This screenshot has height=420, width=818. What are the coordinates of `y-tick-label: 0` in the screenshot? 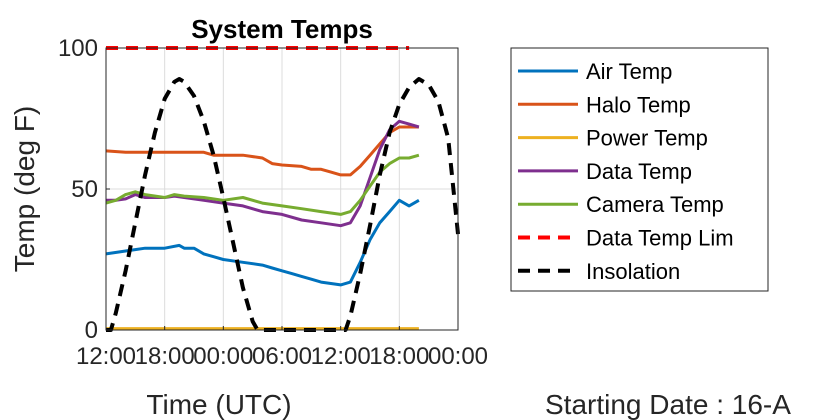 It's located at (91, 330).